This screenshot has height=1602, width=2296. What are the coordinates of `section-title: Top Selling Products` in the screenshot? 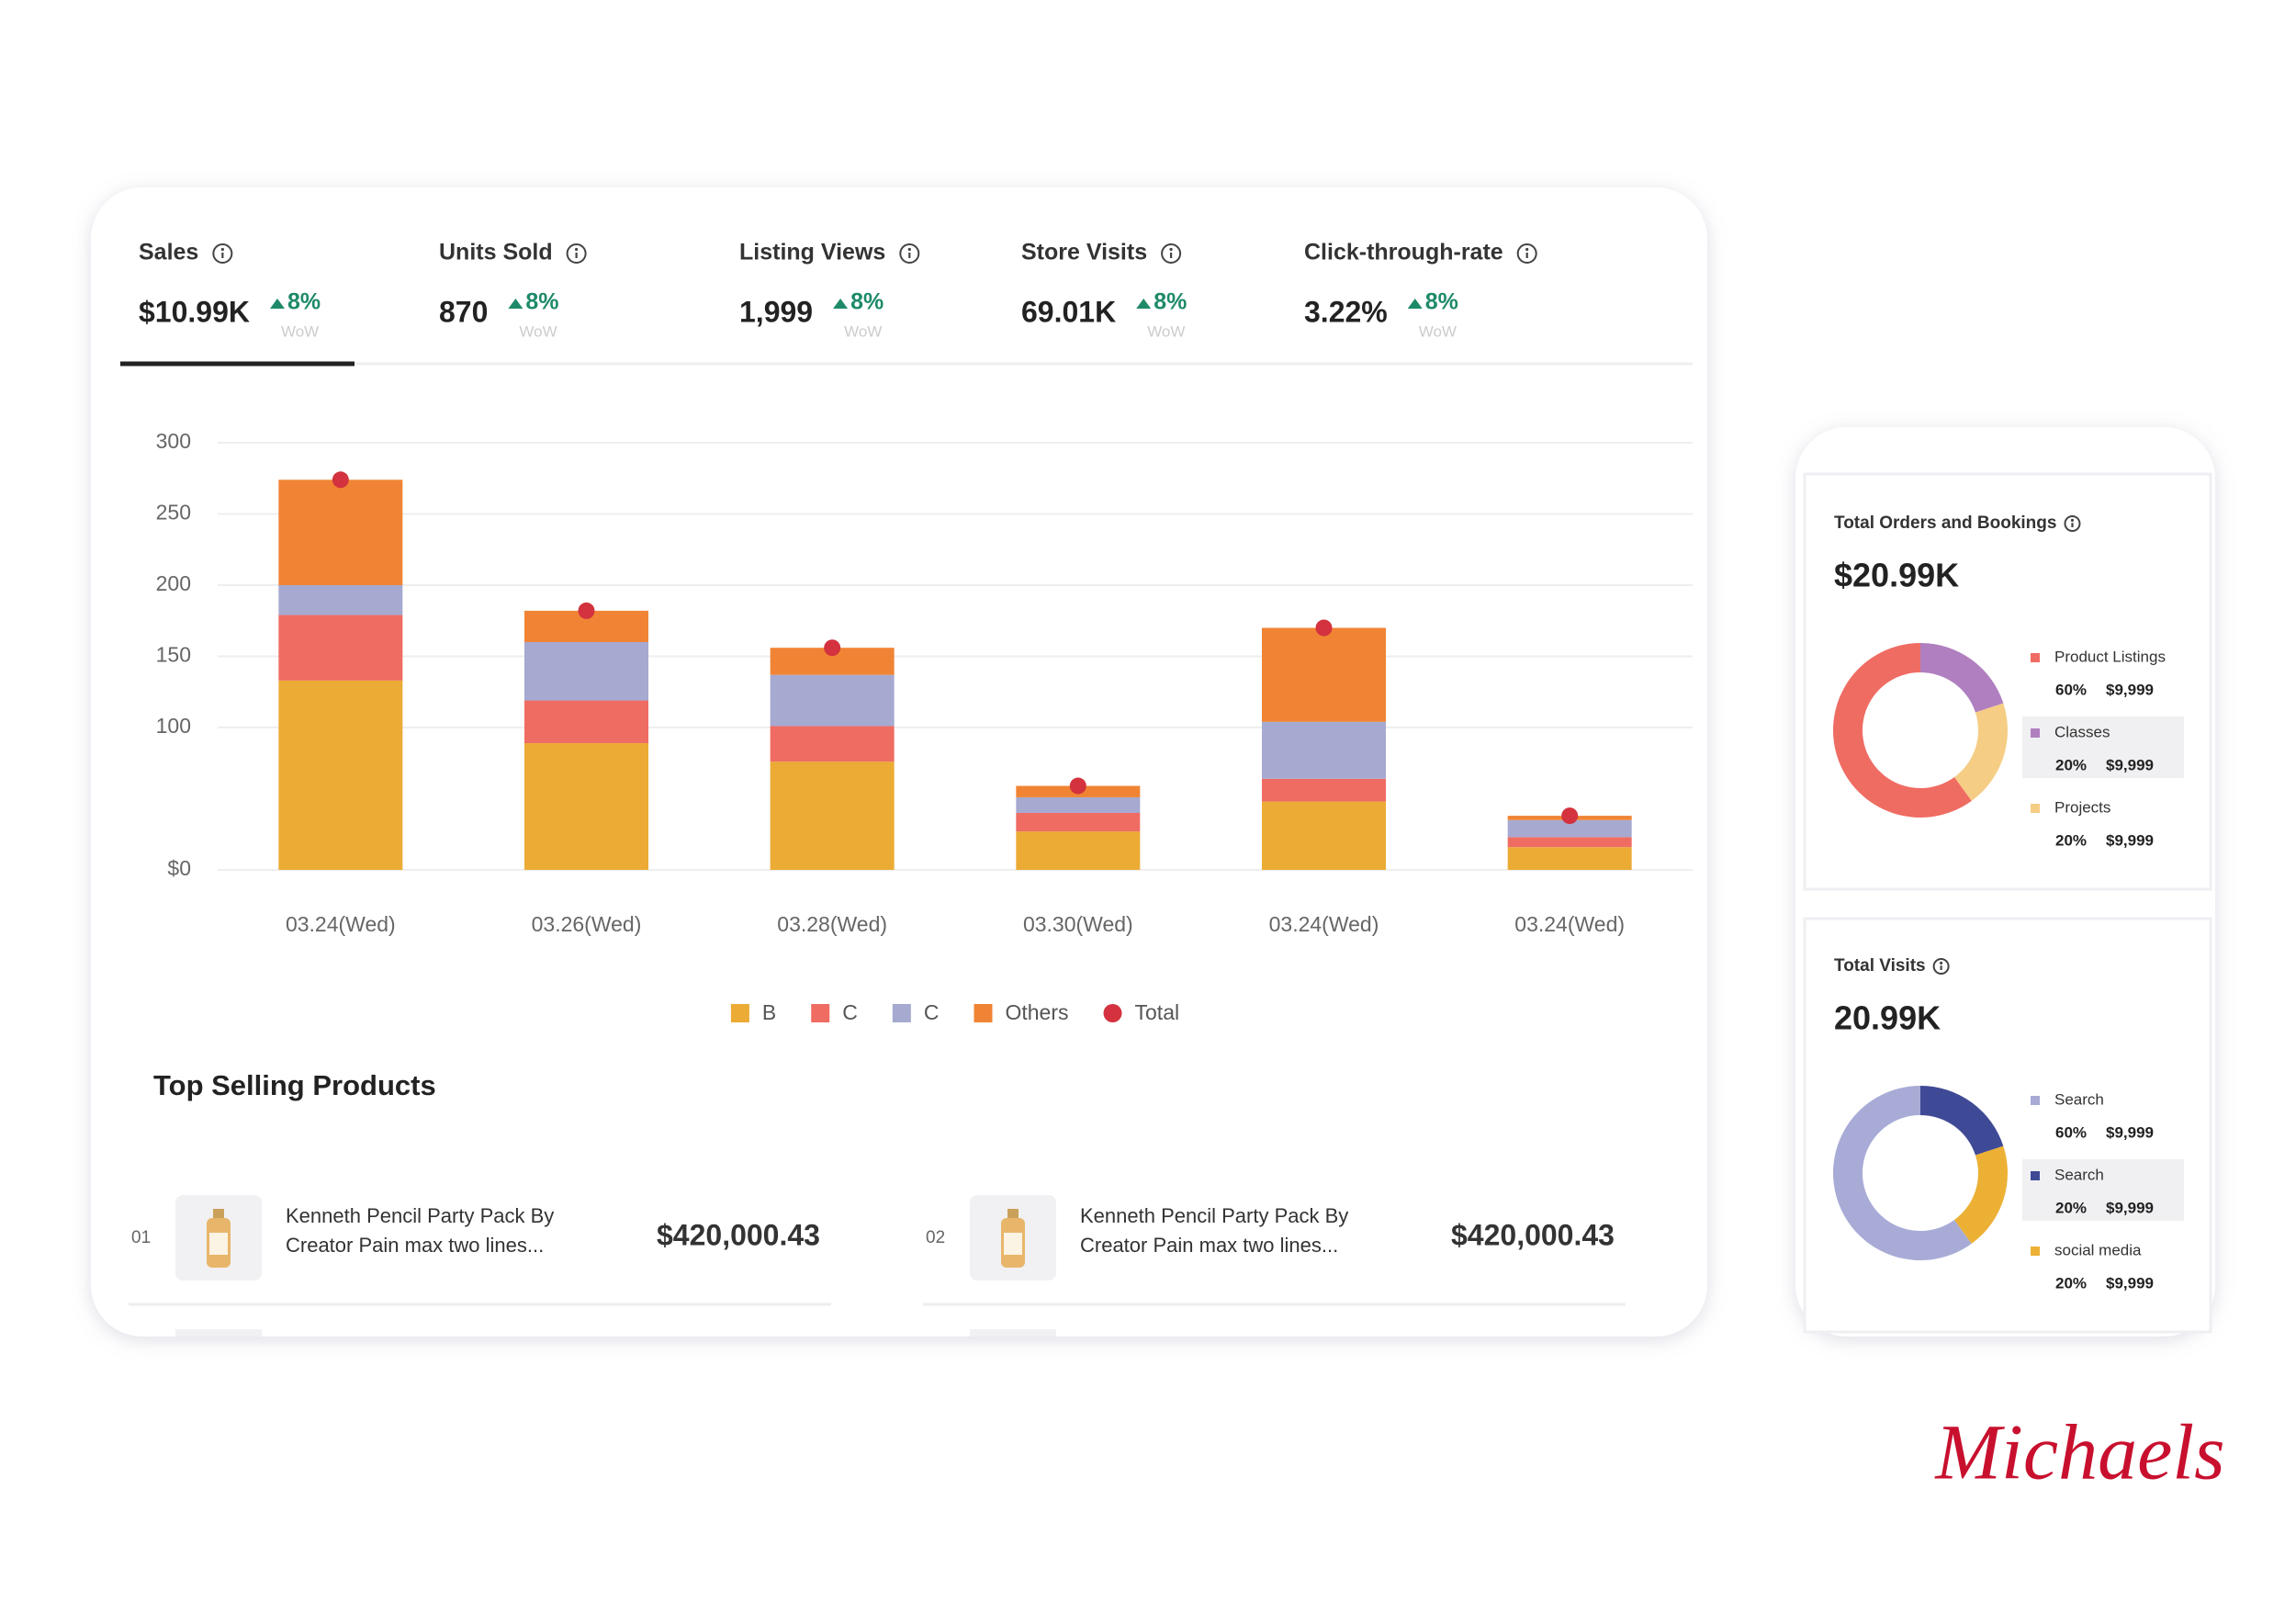 It's located at (294, 1085).